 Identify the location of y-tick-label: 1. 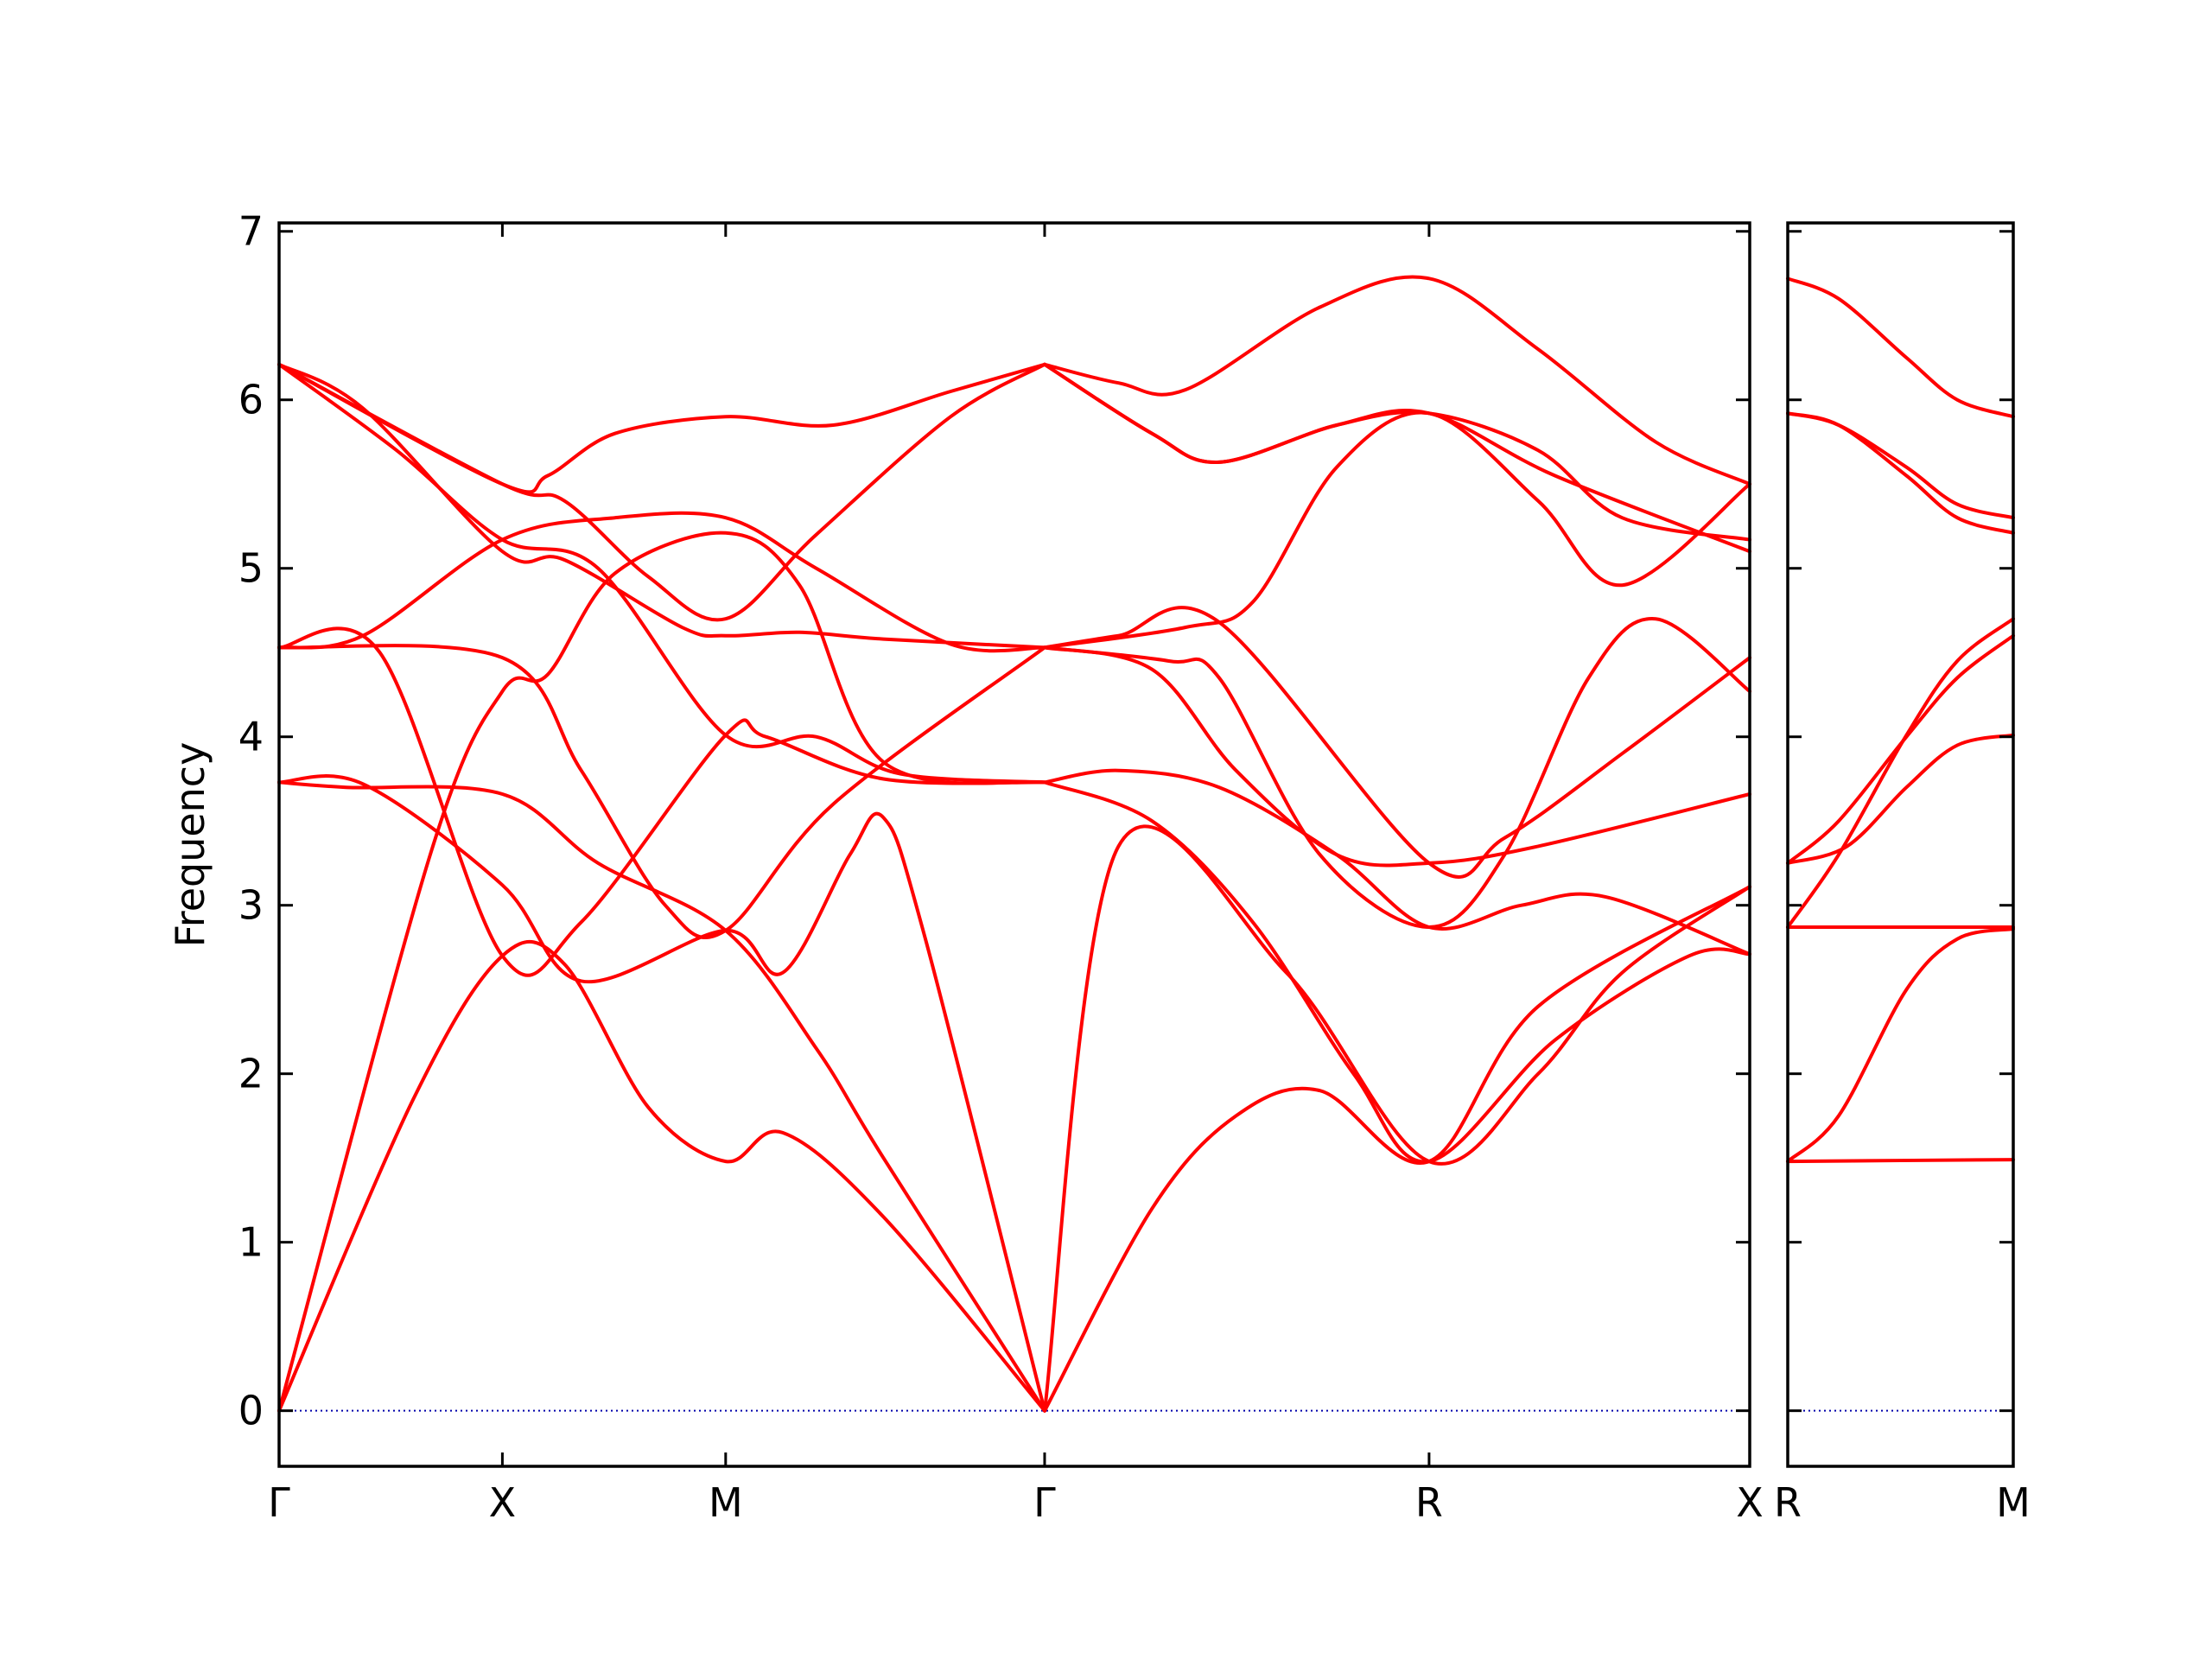
(251, 1242).